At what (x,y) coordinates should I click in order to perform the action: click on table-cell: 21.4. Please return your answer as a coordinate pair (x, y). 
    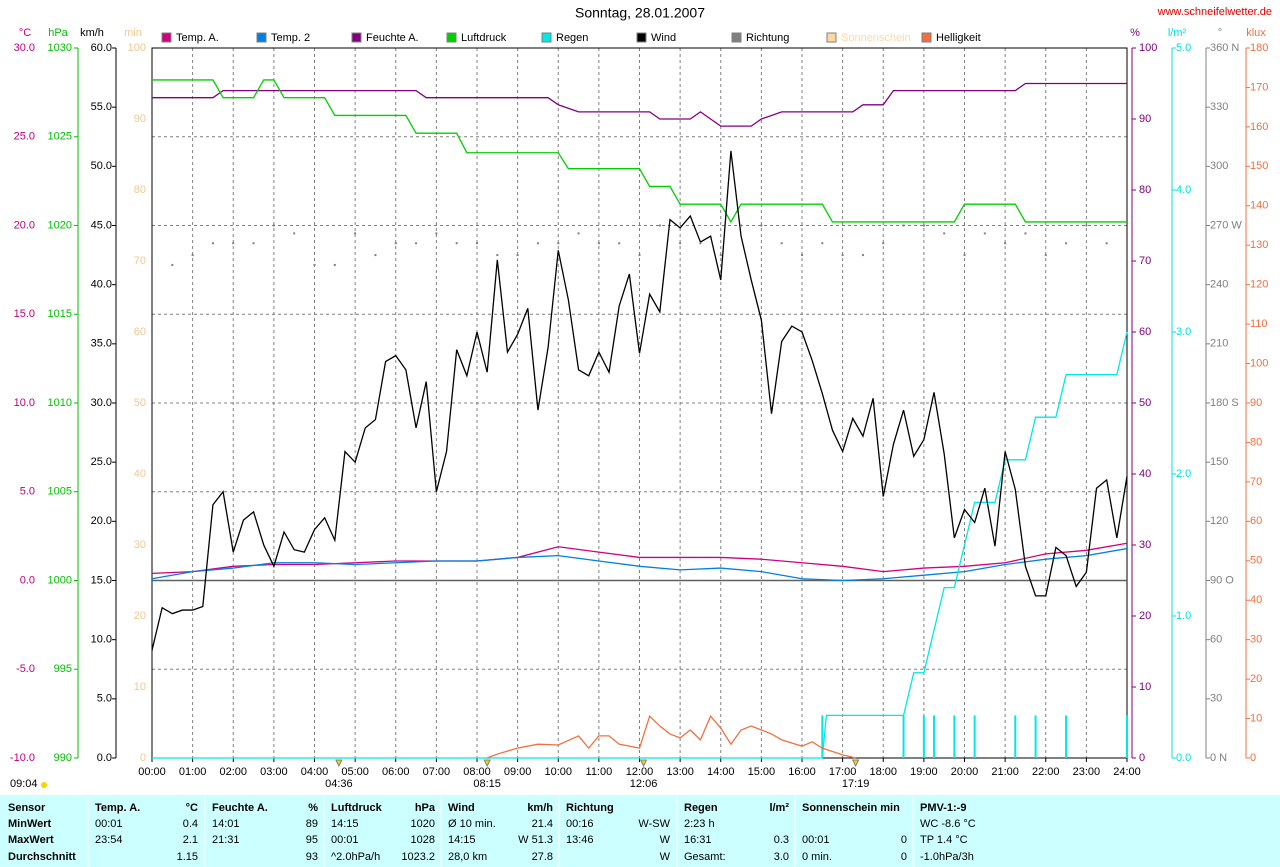
    Looking at the image, I should click on (542, 824).